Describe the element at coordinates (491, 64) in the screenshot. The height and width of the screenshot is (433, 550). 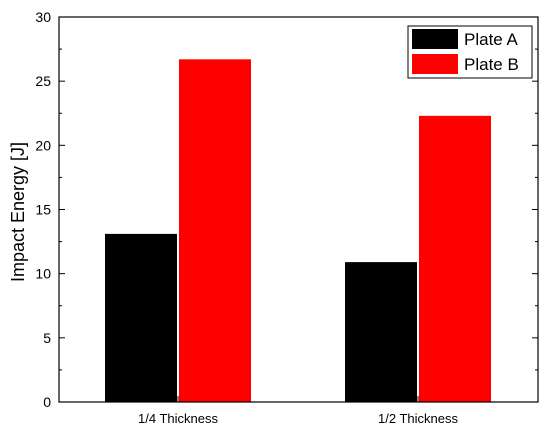
I see `legend-label: Plate B` at that location.